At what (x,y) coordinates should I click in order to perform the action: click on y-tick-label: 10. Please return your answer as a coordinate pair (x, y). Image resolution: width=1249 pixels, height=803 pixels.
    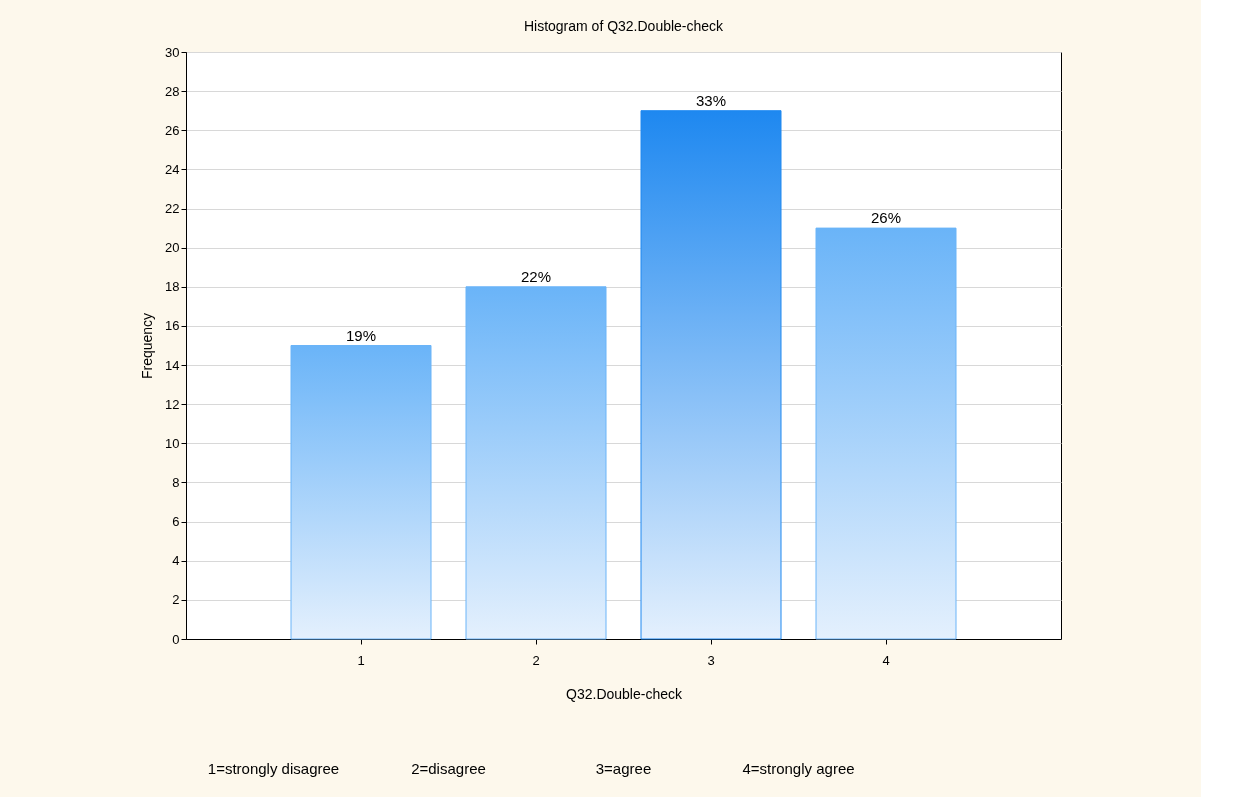
    Looking at the image, I should click on (172, 443).